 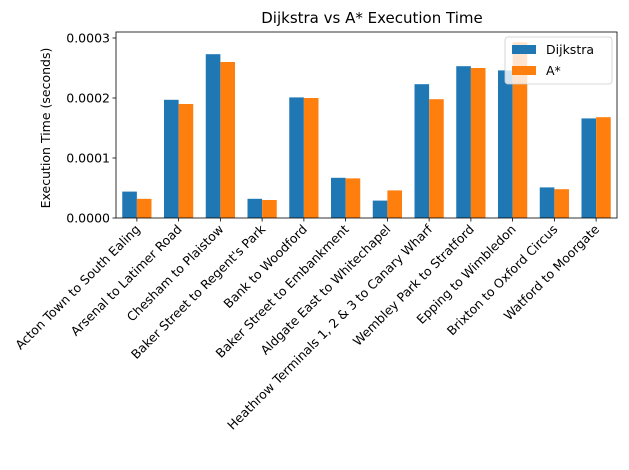 What do you see at coordinates (88, 38) in the screenshot?
I see `y-tick-label: 0.0003` at bounding box center [88, 38].